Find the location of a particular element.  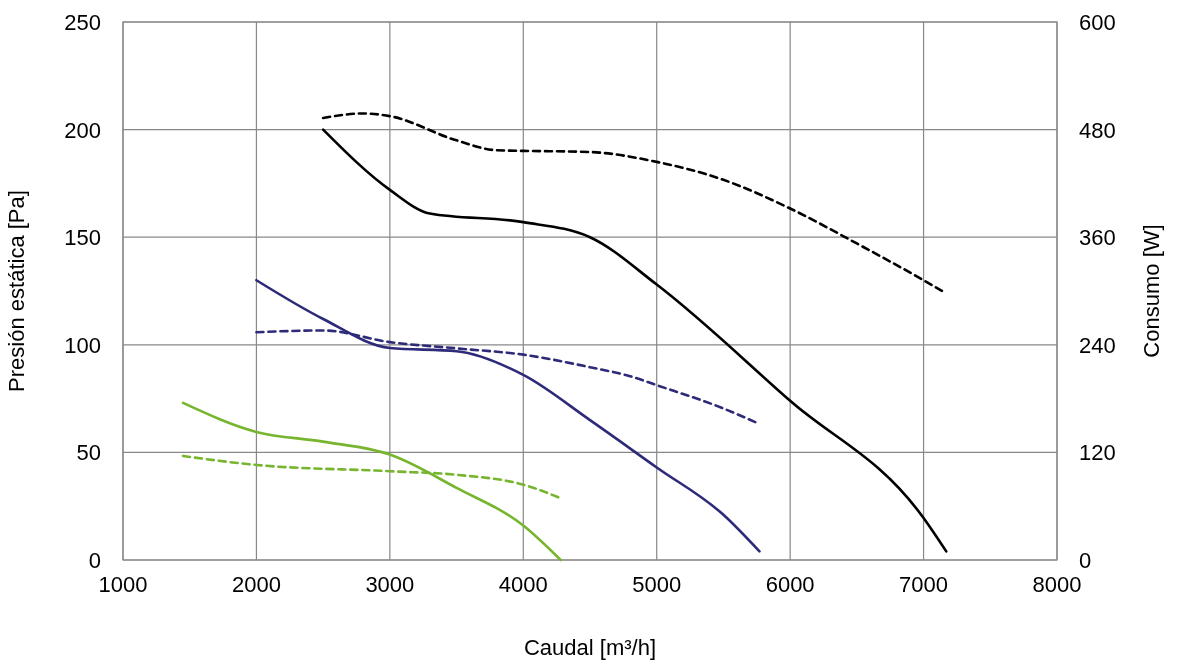

y-tick-label: 50 is located at coordinates (88, 453).